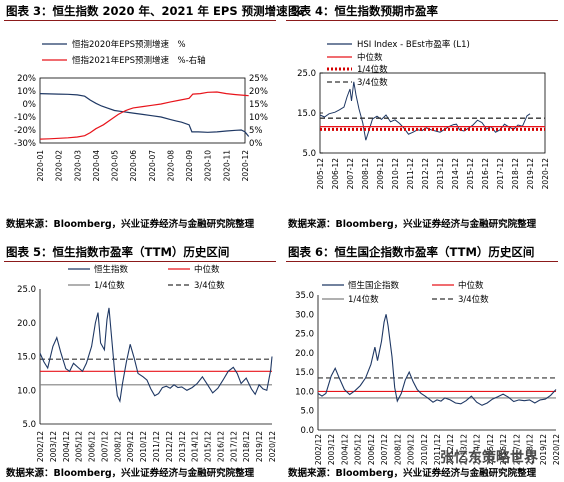  I want to click on legend-label-0: 恒指2020年EPS预测增速 %, so click(129, 44).